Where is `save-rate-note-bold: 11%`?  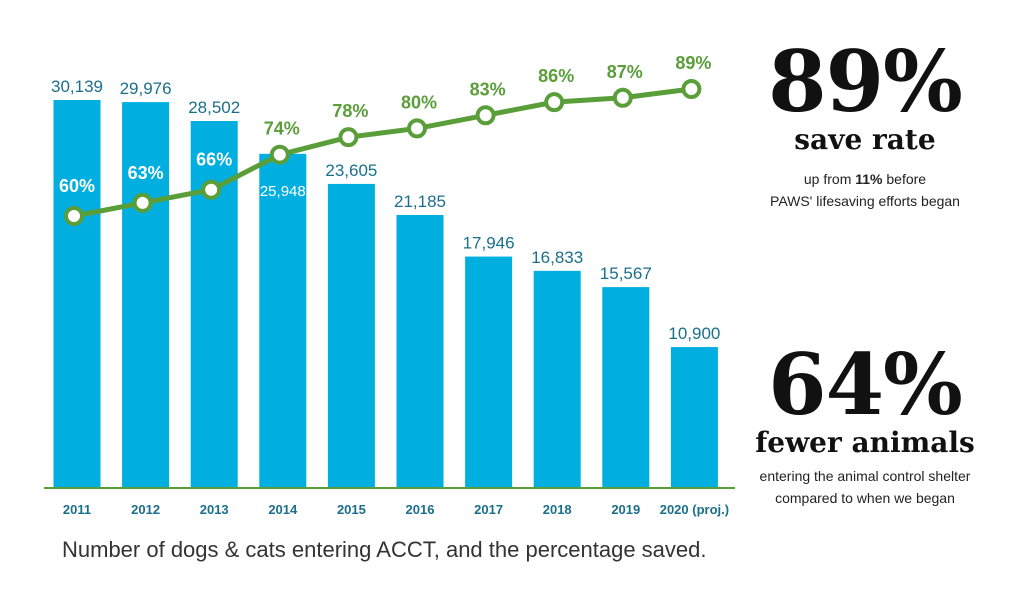 save-rate-note-bold: 11% is located at coordinates (869, 179).